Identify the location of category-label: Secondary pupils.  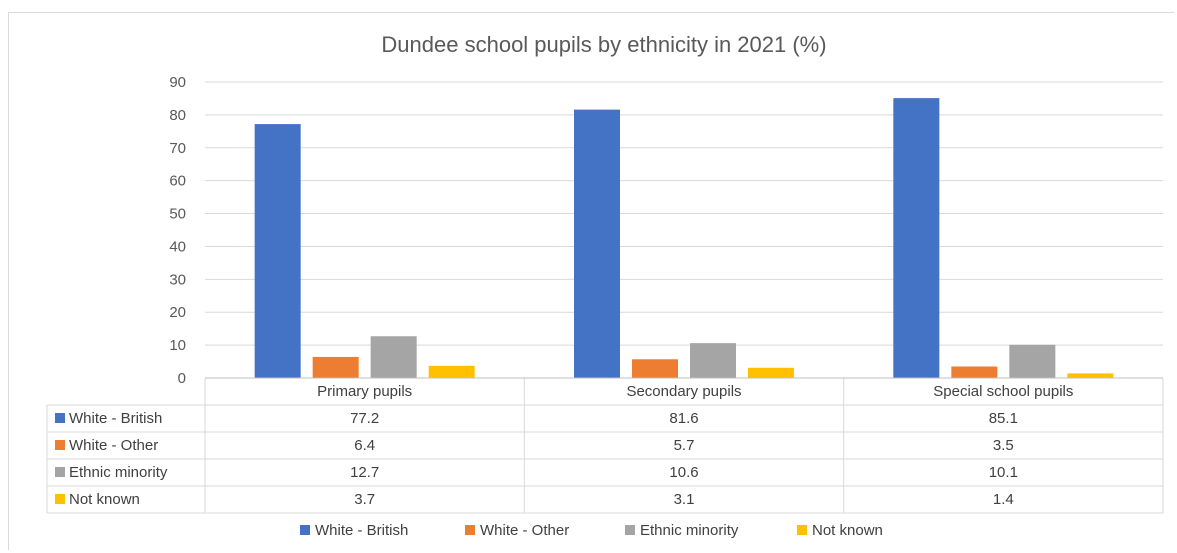
(683, 391).